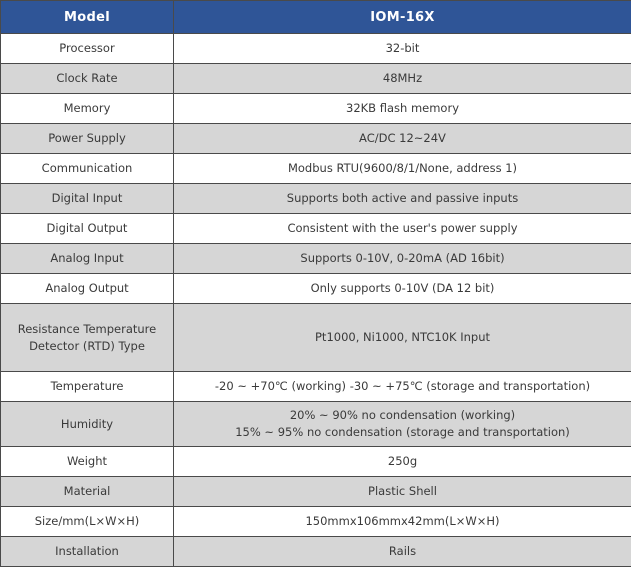 Image resolution: width=631 pixels, height=567 pixels. I want to click on spec-value-cell: Supports 0-10V, 0-20mA (AD 16bit), so click(402, 259).